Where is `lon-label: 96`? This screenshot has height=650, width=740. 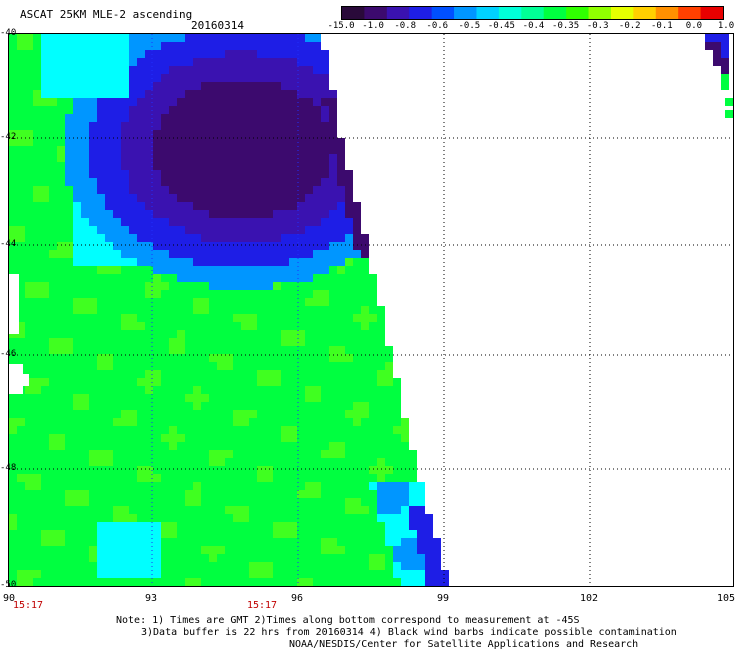 lon-label: 96 is located at coordinates (297, 598).